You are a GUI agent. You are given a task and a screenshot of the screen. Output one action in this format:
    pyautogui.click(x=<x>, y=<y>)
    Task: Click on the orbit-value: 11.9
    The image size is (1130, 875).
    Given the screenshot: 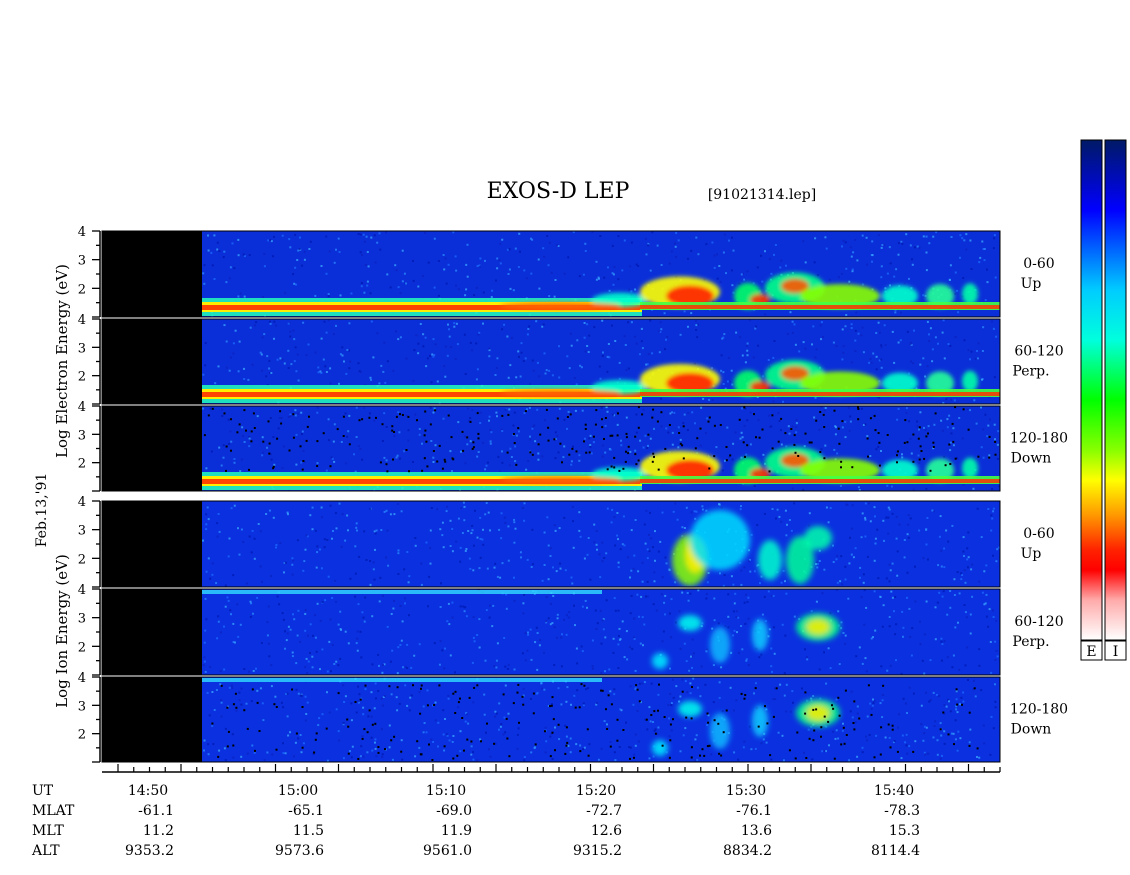 What is the action you would take?
    pyautogui.click(x=456, y=831)
    